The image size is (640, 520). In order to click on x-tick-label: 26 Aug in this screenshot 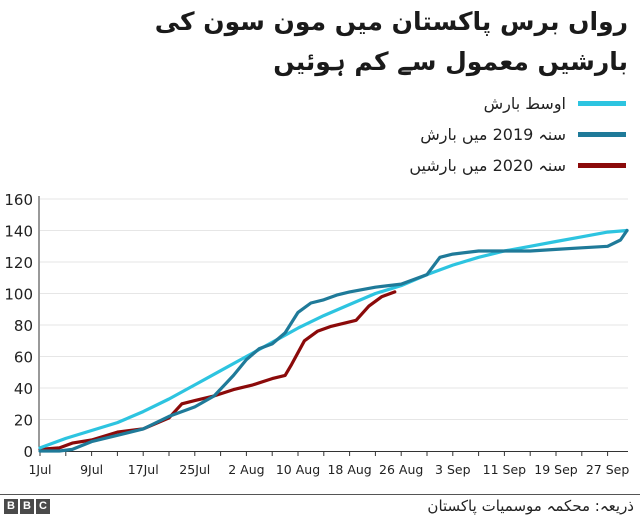, I will do `click(401, 469)`.